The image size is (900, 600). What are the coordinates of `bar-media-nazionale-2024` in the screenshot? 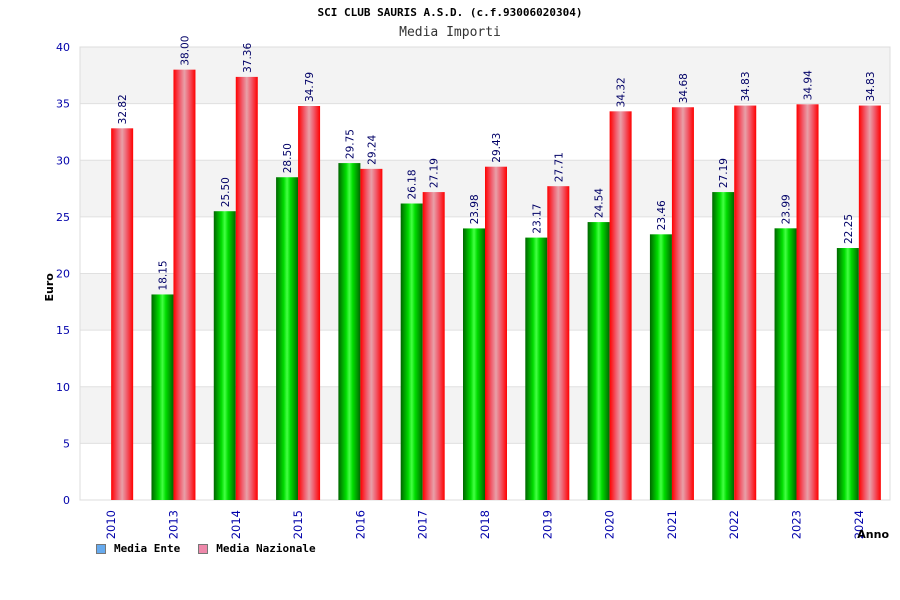 It's located at (869, 303).